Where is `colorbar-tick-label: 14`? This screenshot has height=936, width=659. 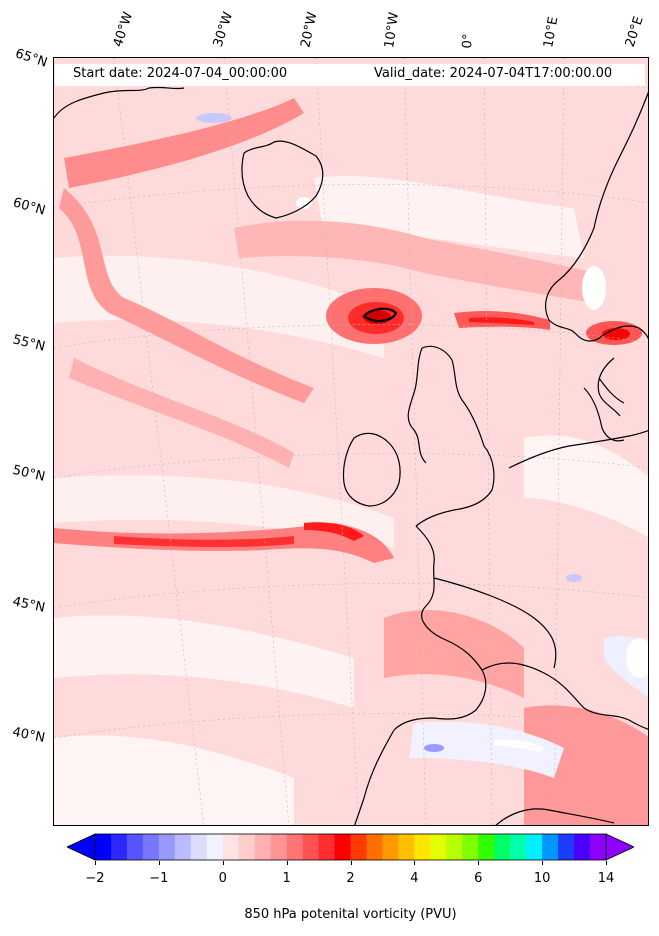 colorbar-tick-label: 14 is located at coordinates (606, 878).